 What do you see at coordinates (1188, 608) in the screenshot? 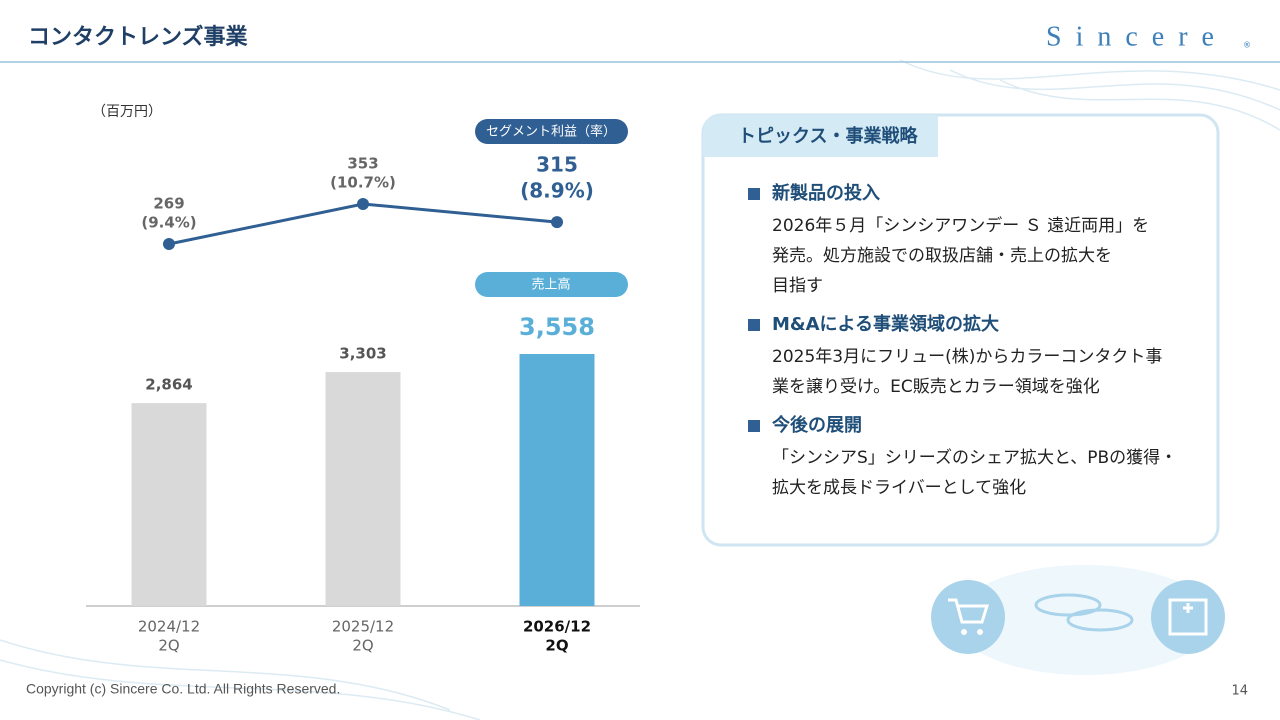
I see `store-cross` at bounding box center [1188, 608].